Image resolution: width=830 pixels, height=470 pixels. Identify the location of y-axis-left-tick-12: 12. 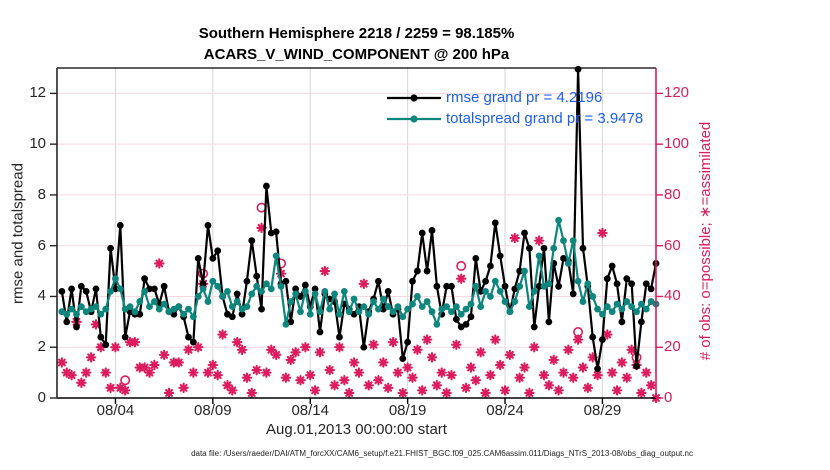
(37, 93).